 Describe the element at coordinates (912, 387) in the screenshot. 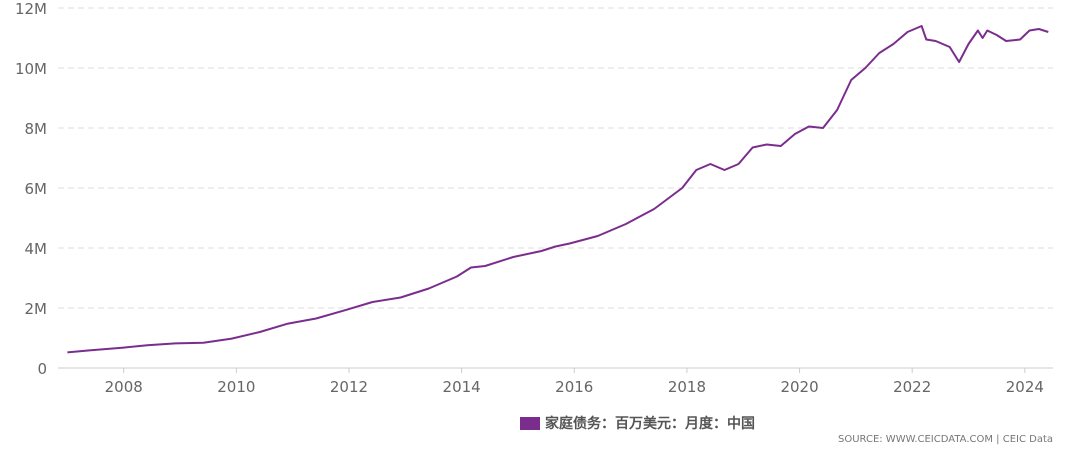

I see `x-tick-label: 2022` at that location.